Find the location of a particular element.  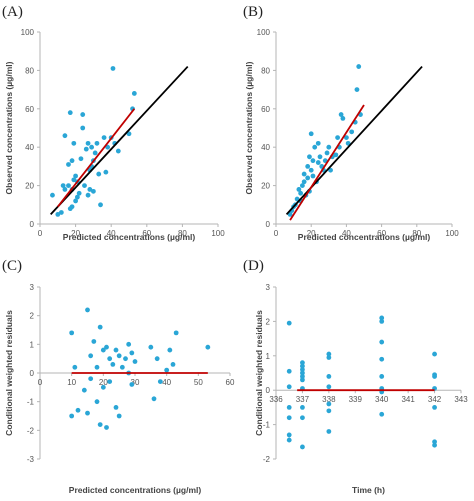

y-tick-label: 60 is located at coordinates (29, 109).